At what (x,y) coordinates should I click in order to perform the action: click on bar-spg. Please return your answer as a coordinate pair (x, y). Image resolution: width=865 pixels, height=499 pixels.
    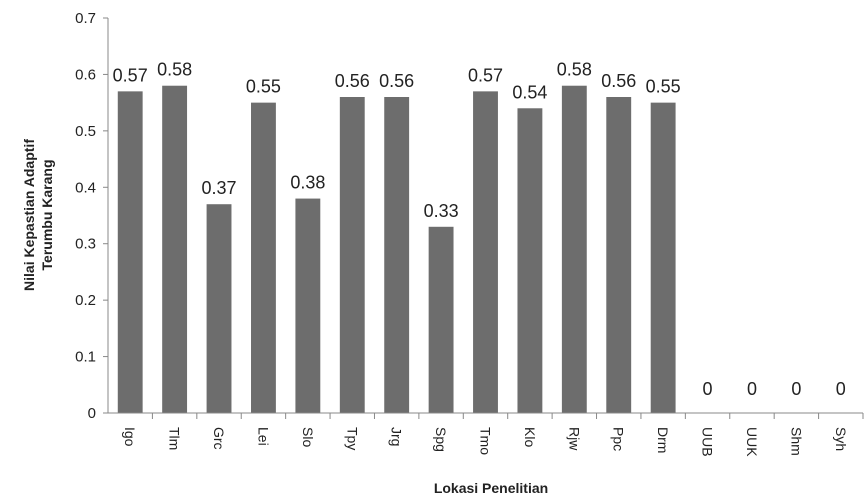
    Looking at the image, I should click on (441, 319).